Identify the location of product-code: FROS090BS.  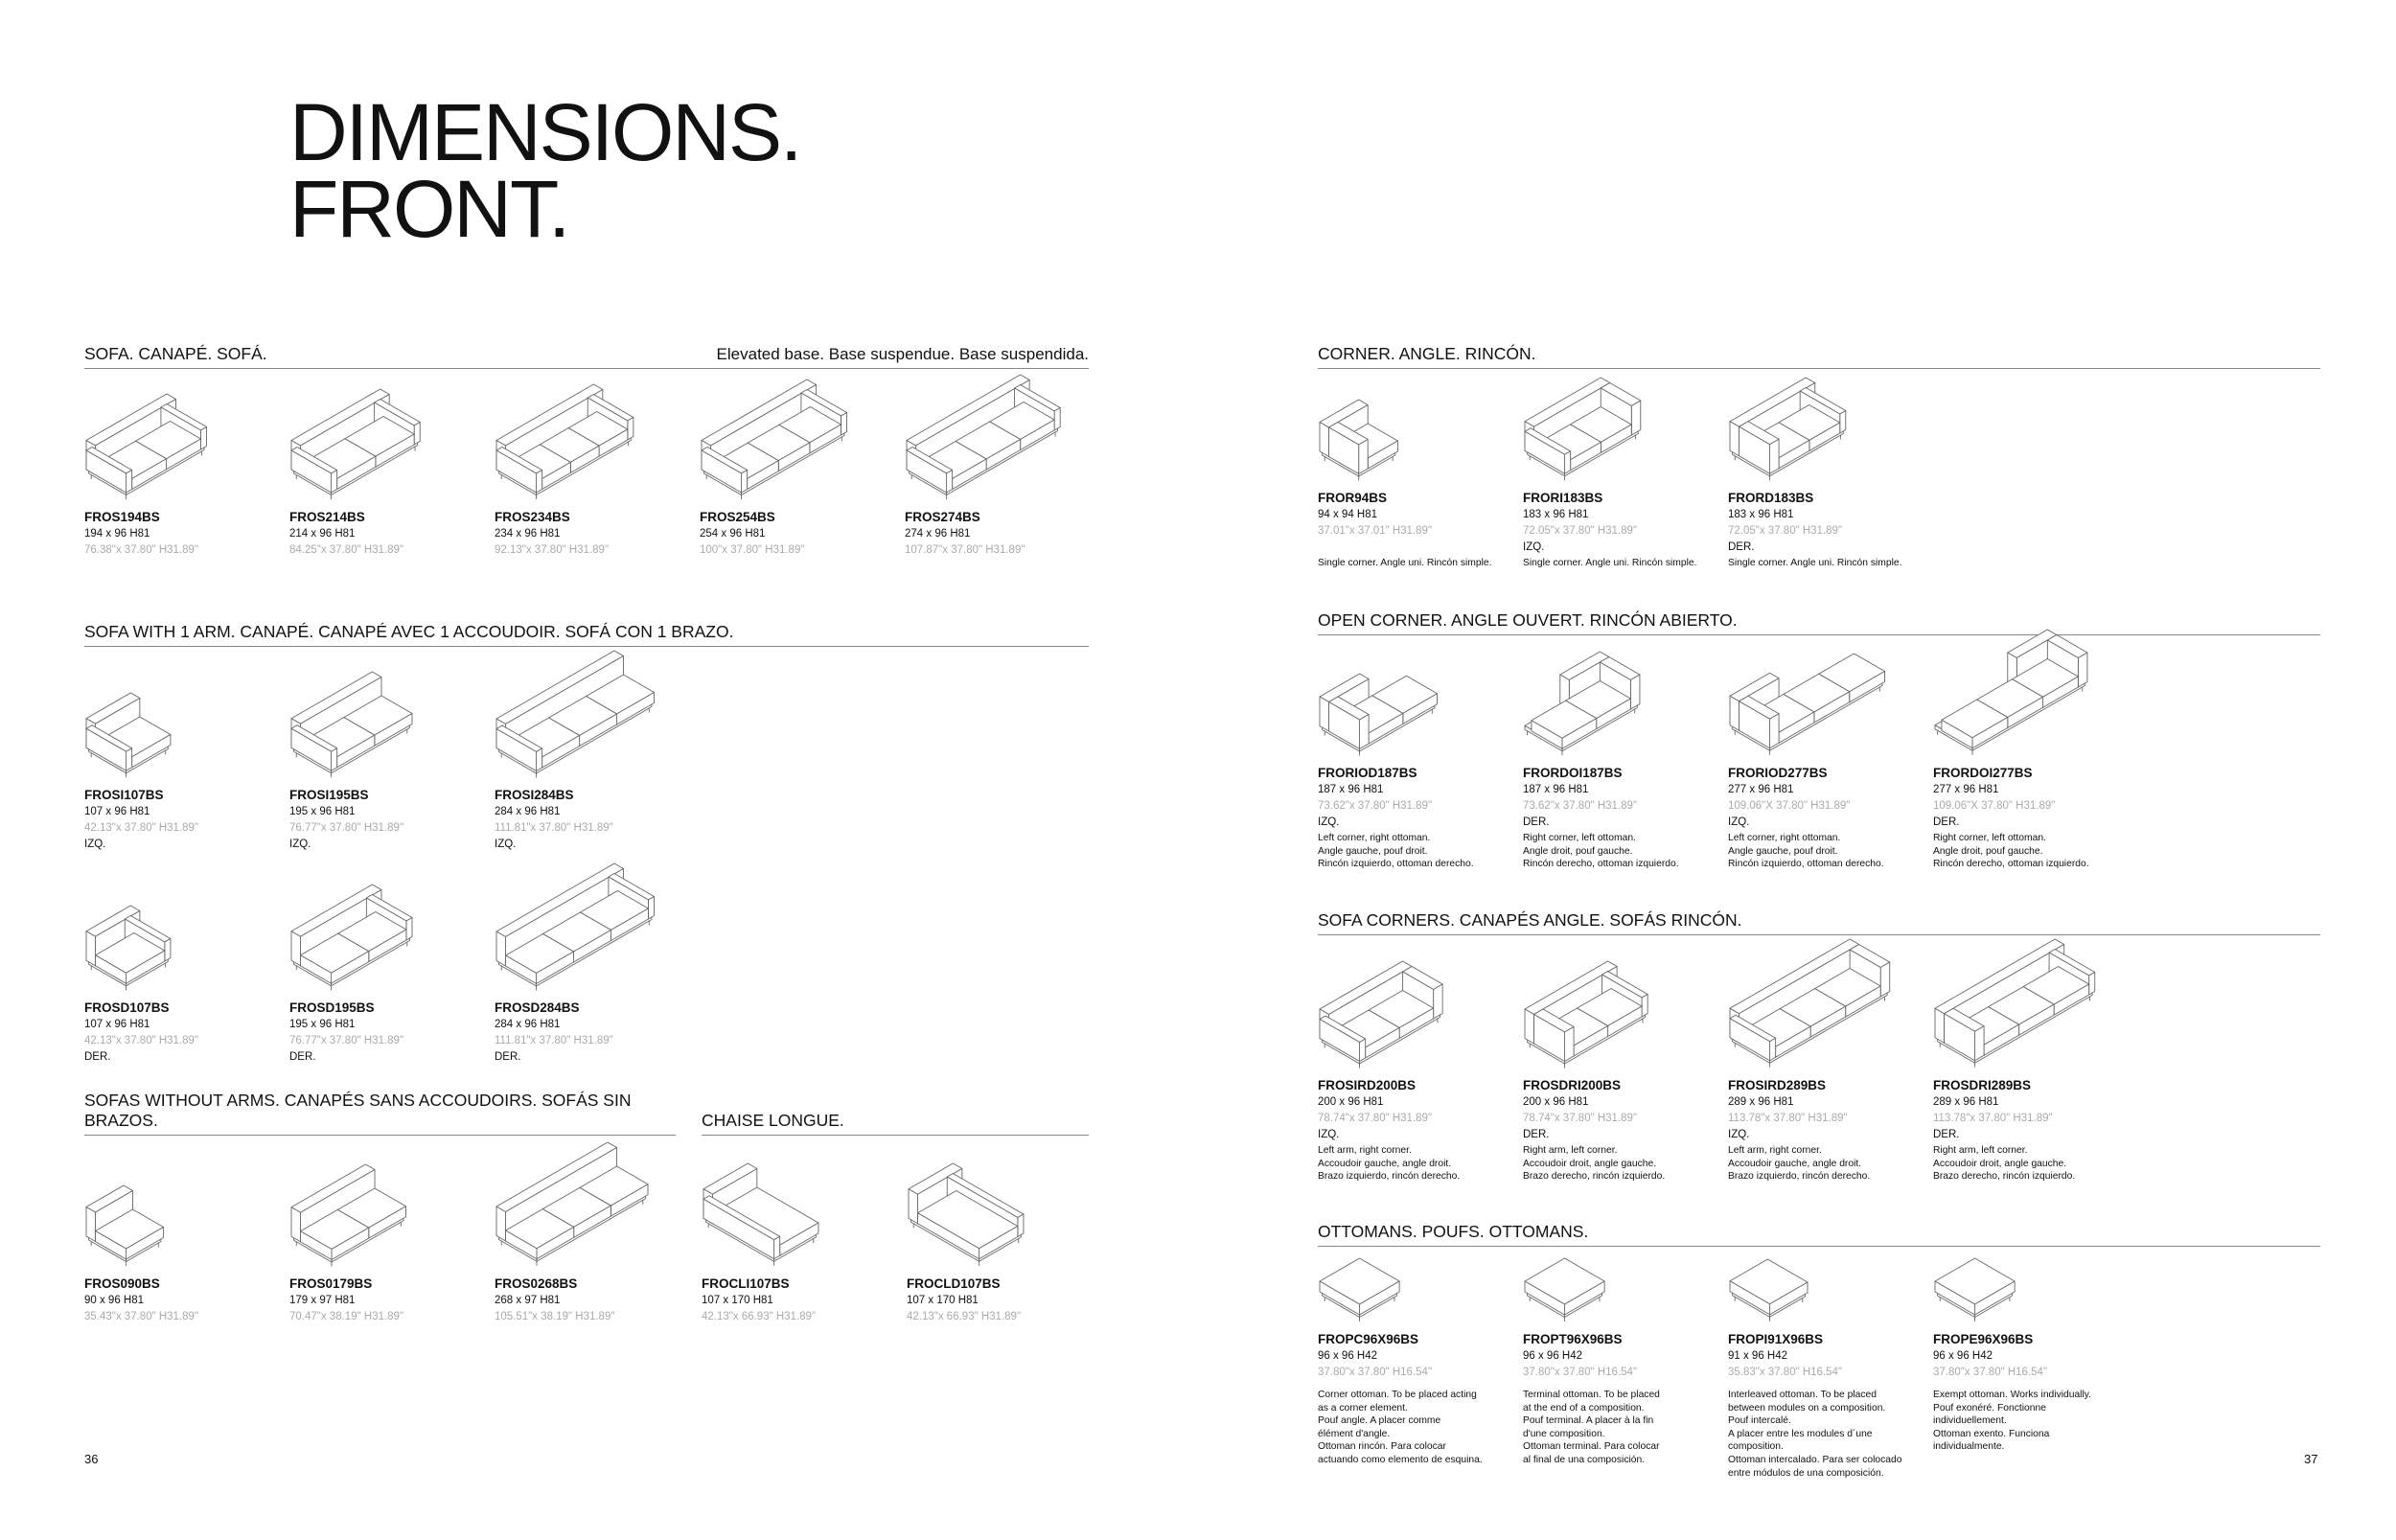
(122, 1283).